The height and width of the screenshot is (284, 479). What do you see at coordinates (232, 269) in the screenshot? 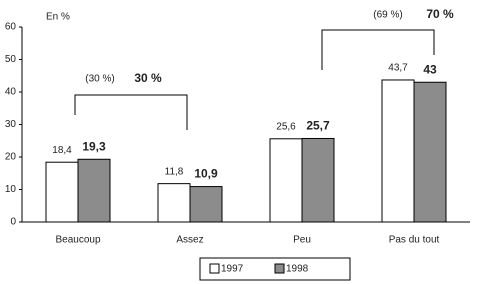
I see `legend-label: 1997` at bounding box center [232, 269].